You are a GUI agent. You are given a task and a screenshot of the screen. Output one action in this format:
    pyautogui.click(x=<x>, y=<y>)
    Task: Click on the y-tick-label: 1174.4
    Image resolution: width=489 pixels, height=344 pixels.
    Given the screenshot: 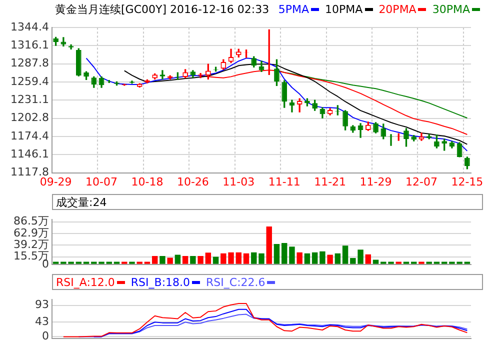 What is the action you would take?
    pyautogui.click(x=29, y=135)
    